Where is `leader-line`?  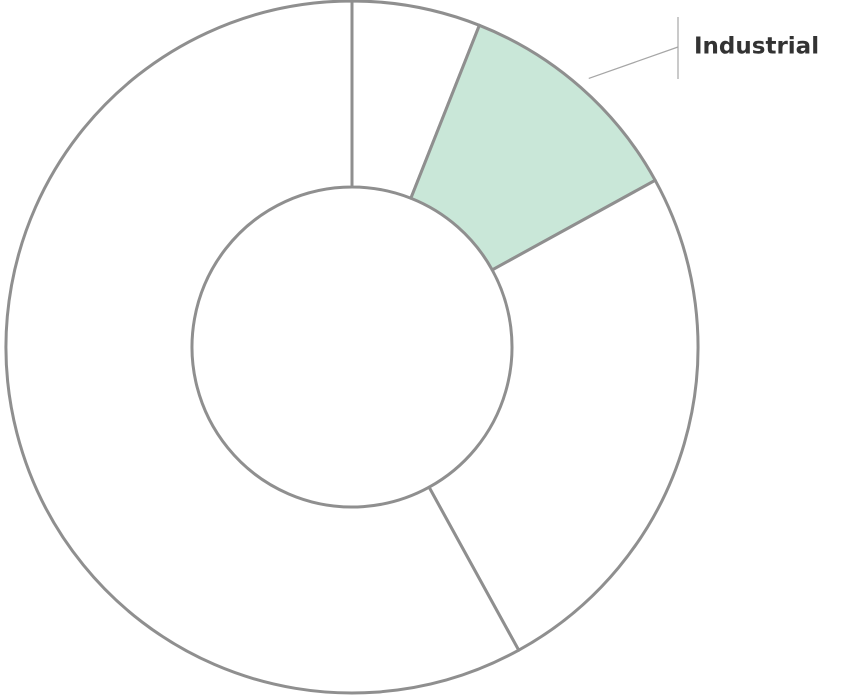
leader-line is located at coordinates (633, 63).